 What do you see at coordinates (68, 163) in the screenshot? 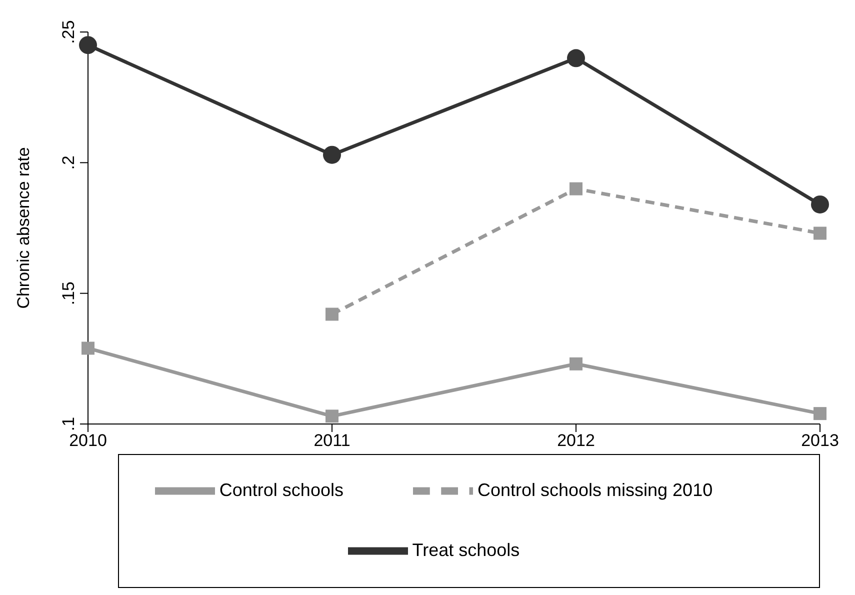
I see `y-tick-label: .2` at bounding box center [68, 163].